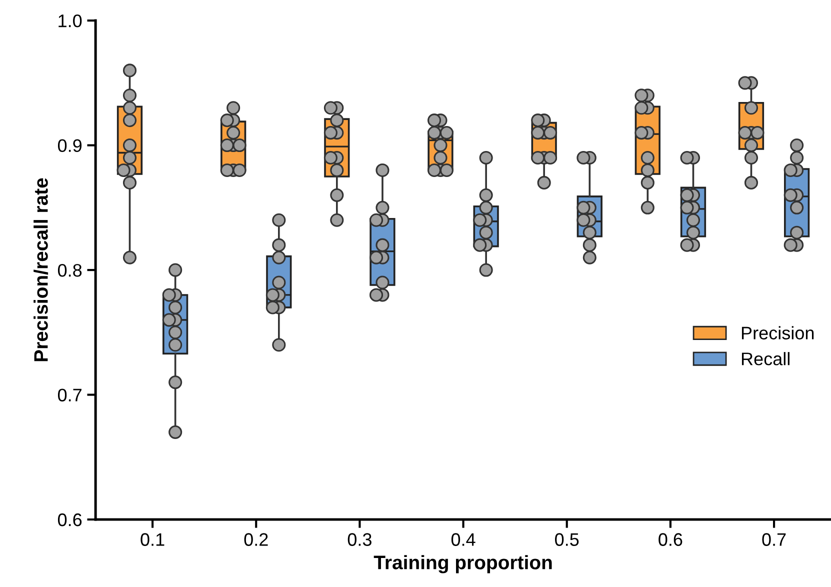  Describe the element at coordinates (70, 270) in the screenshot. I see `y-tick-label: 0.8` at that location.